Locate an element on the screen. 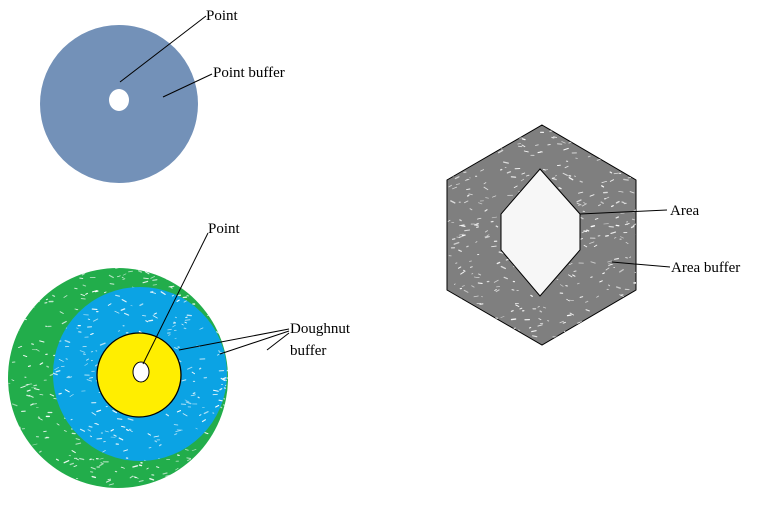 The width and height of the screenshot is (763, 508). point-marker is located at coordinates (119, 100).